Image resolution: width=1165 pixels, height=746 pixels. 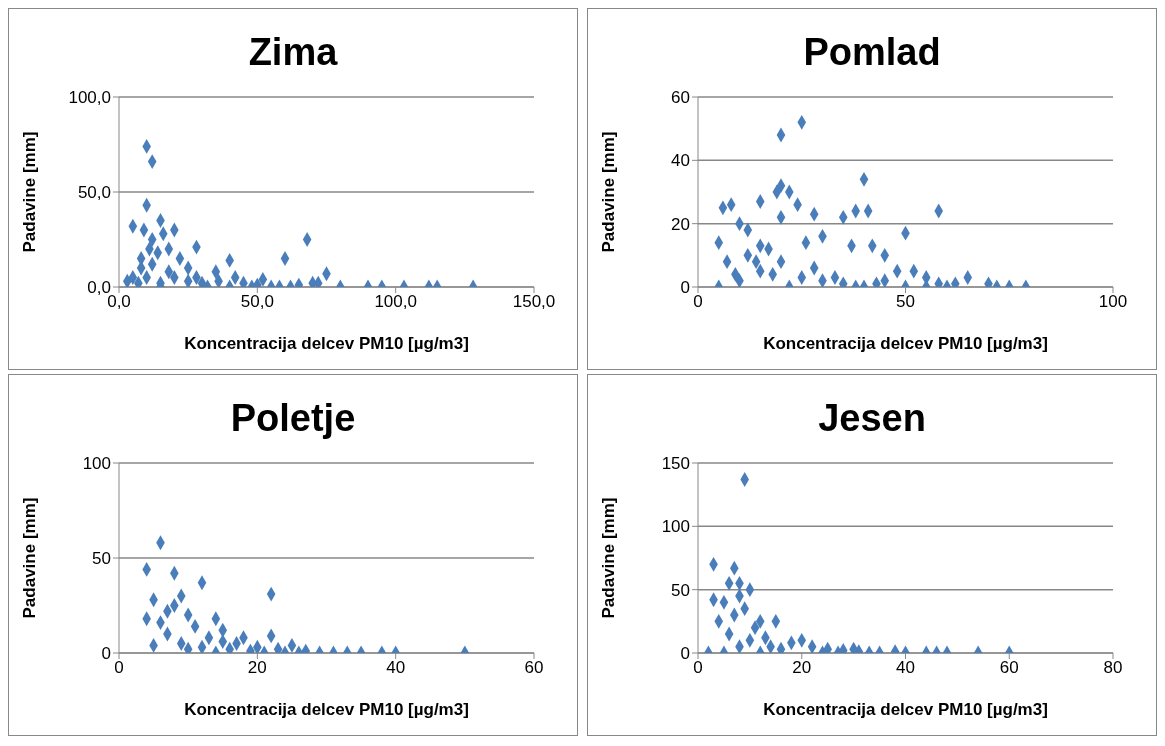 What do you see at coordinates (680, 161) in the screenshot?
I see `y-tick-label: 40` at bounding box center [680, 161].